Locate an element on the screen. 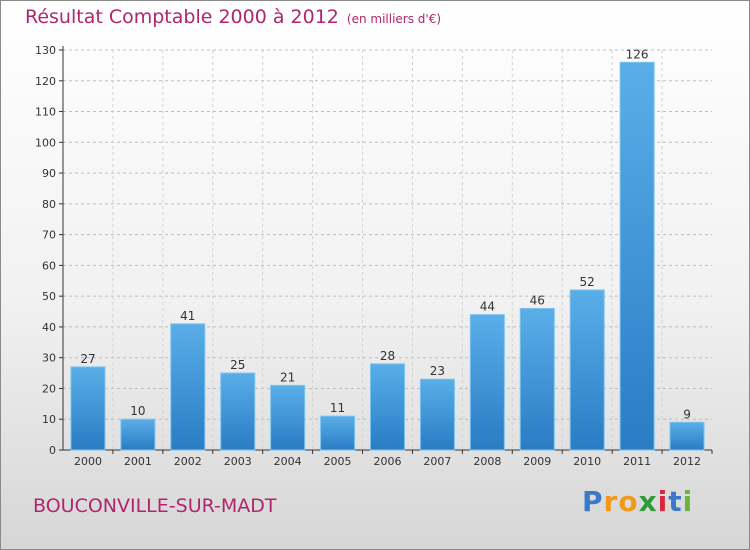 The height and width of the screenshot is (550, 750). logo-letter: x is located at coordinates (648, 501).